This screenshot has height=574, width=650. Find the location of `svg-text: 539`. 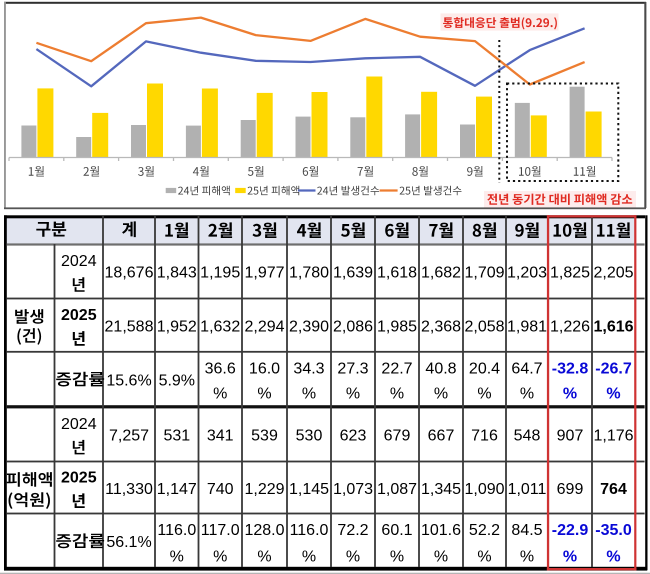

svg-text: 539 is located at coordinates (264, 435).